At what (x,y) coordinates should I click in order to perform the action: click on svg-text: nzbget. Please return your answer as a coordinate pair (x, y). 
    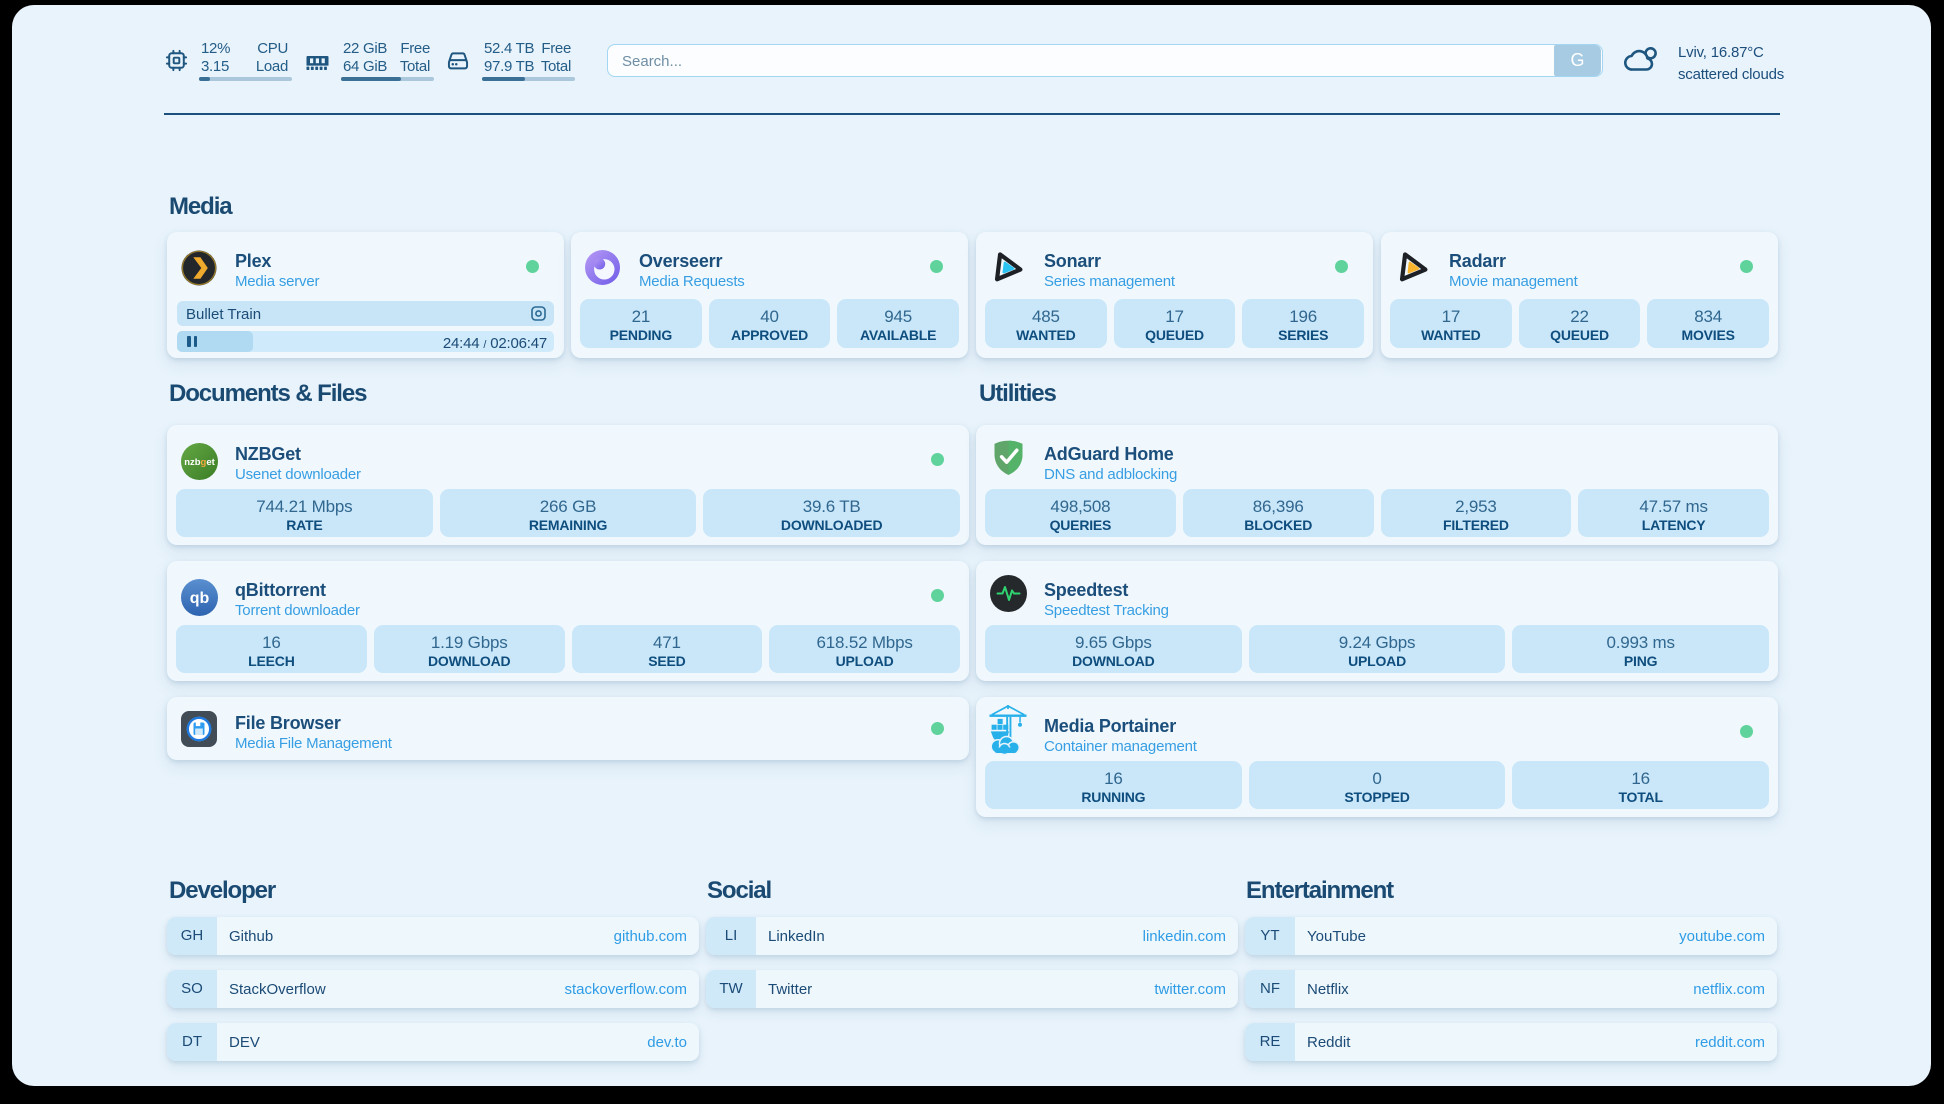
    Looking at the image, I should click on (199, 462).